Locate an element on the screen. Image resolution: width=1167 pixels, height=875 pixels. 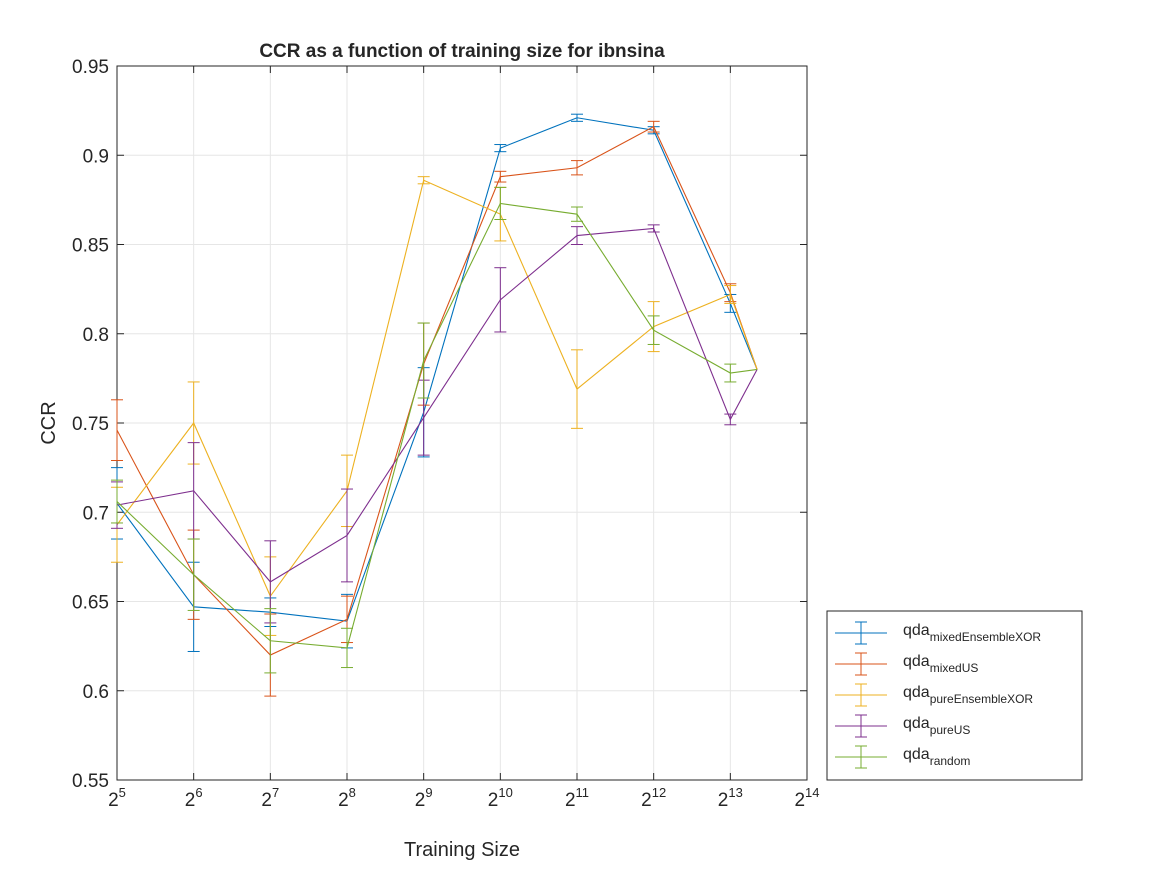
legend-item-mixedEnsembleXOR: qdamixedEnsembleXOR is located at coordinates (938, 633).